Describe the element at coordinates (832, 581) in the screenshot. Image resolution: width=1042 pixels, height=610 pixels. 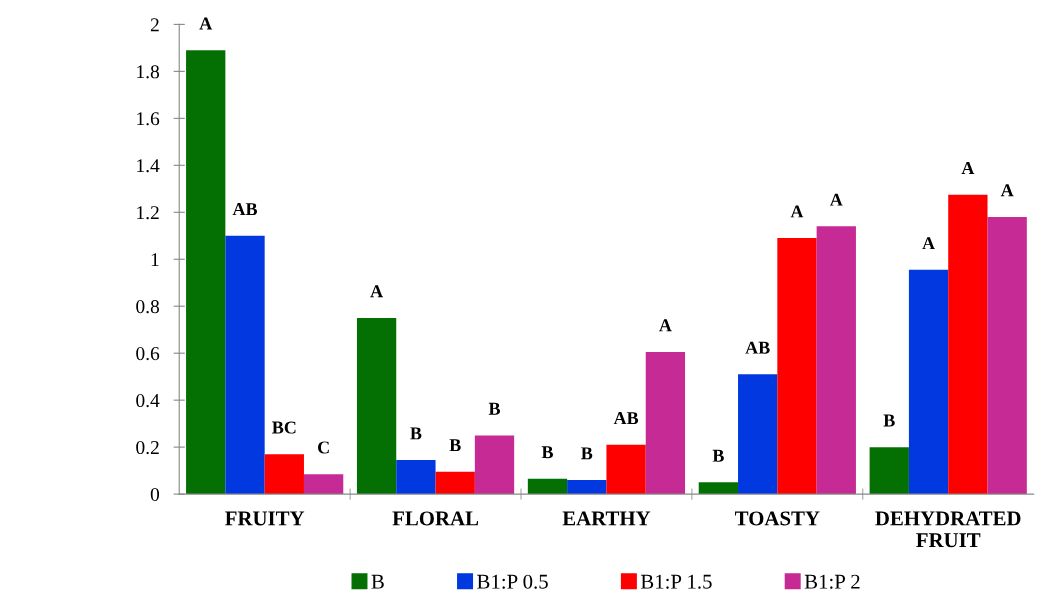
I see `legend-label: B1:P 2` at that location.